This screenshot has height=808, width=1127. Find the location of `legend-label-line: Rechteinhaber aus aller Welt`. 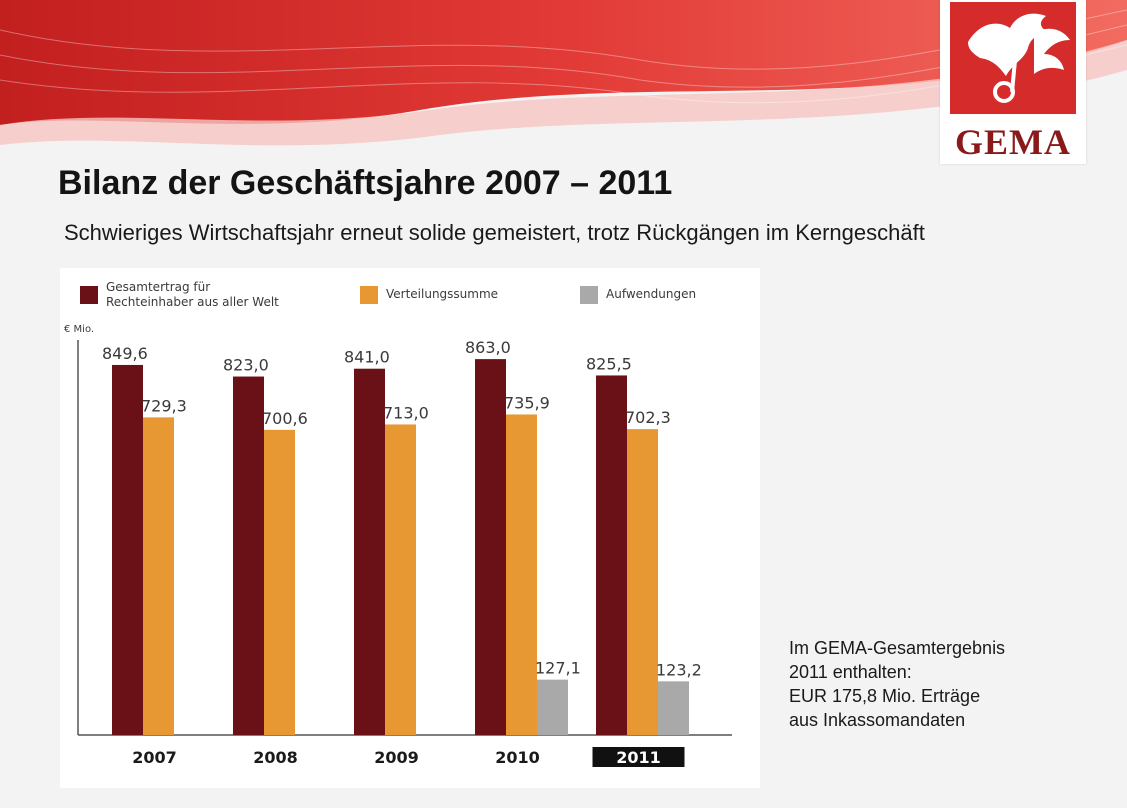

legend-label-line: Rechteinhaber aus aller Welt is located at coordinates (192, 302).